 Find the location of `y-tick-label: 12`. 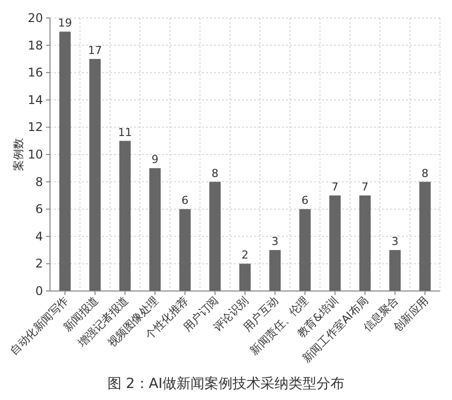

y-tick-label: 12 is located at coordinates (35, 127).